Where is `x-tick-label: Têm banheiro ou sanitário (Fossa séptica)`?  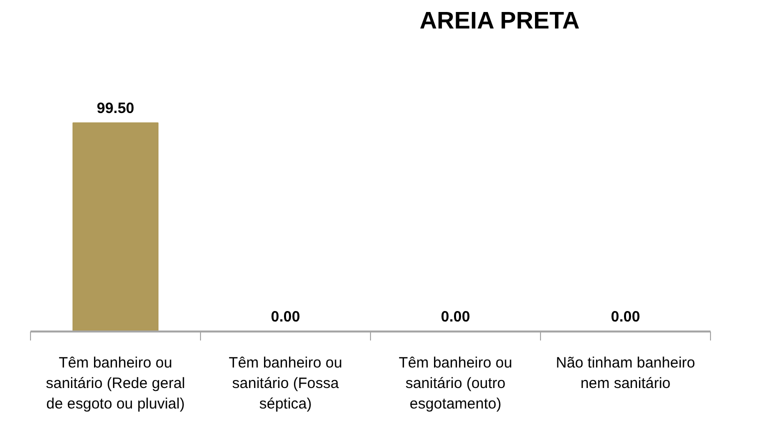 x-tick-label: Têm banheiro ou sanitário (Fossa séptica) is located at coordinates (285, 383).